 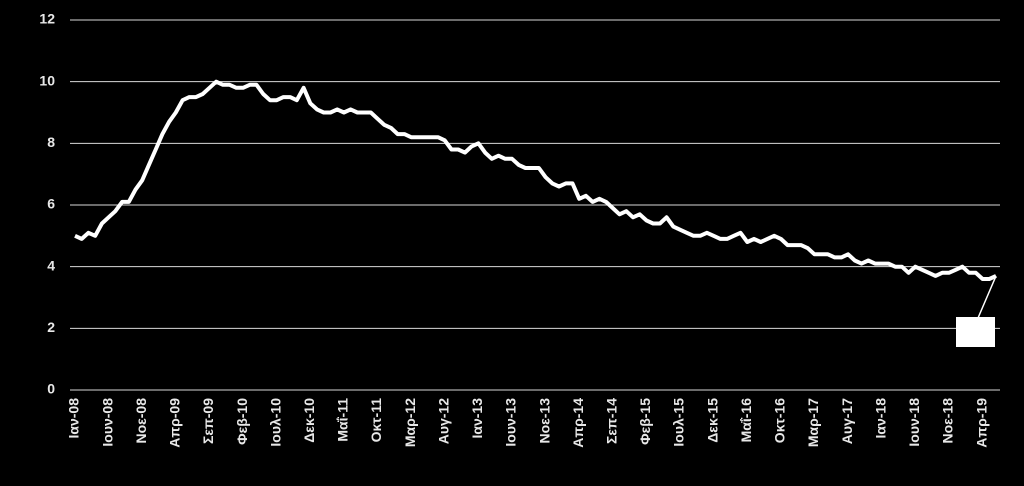 What do you see at coordinates (975, 332) in the screenshot?
I see `annotation-box` at bounding box center [975, 332].